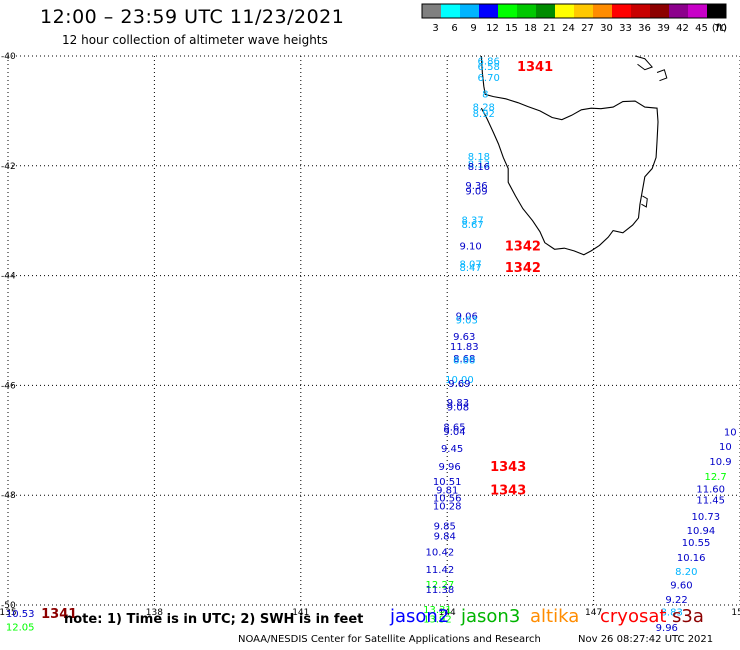 This screenshot has height=650, width=740. What do you see at coordinates (701, 531) in the screenshot?
I see `wave-height-label: 10.94` at bounding box center [701, 531].